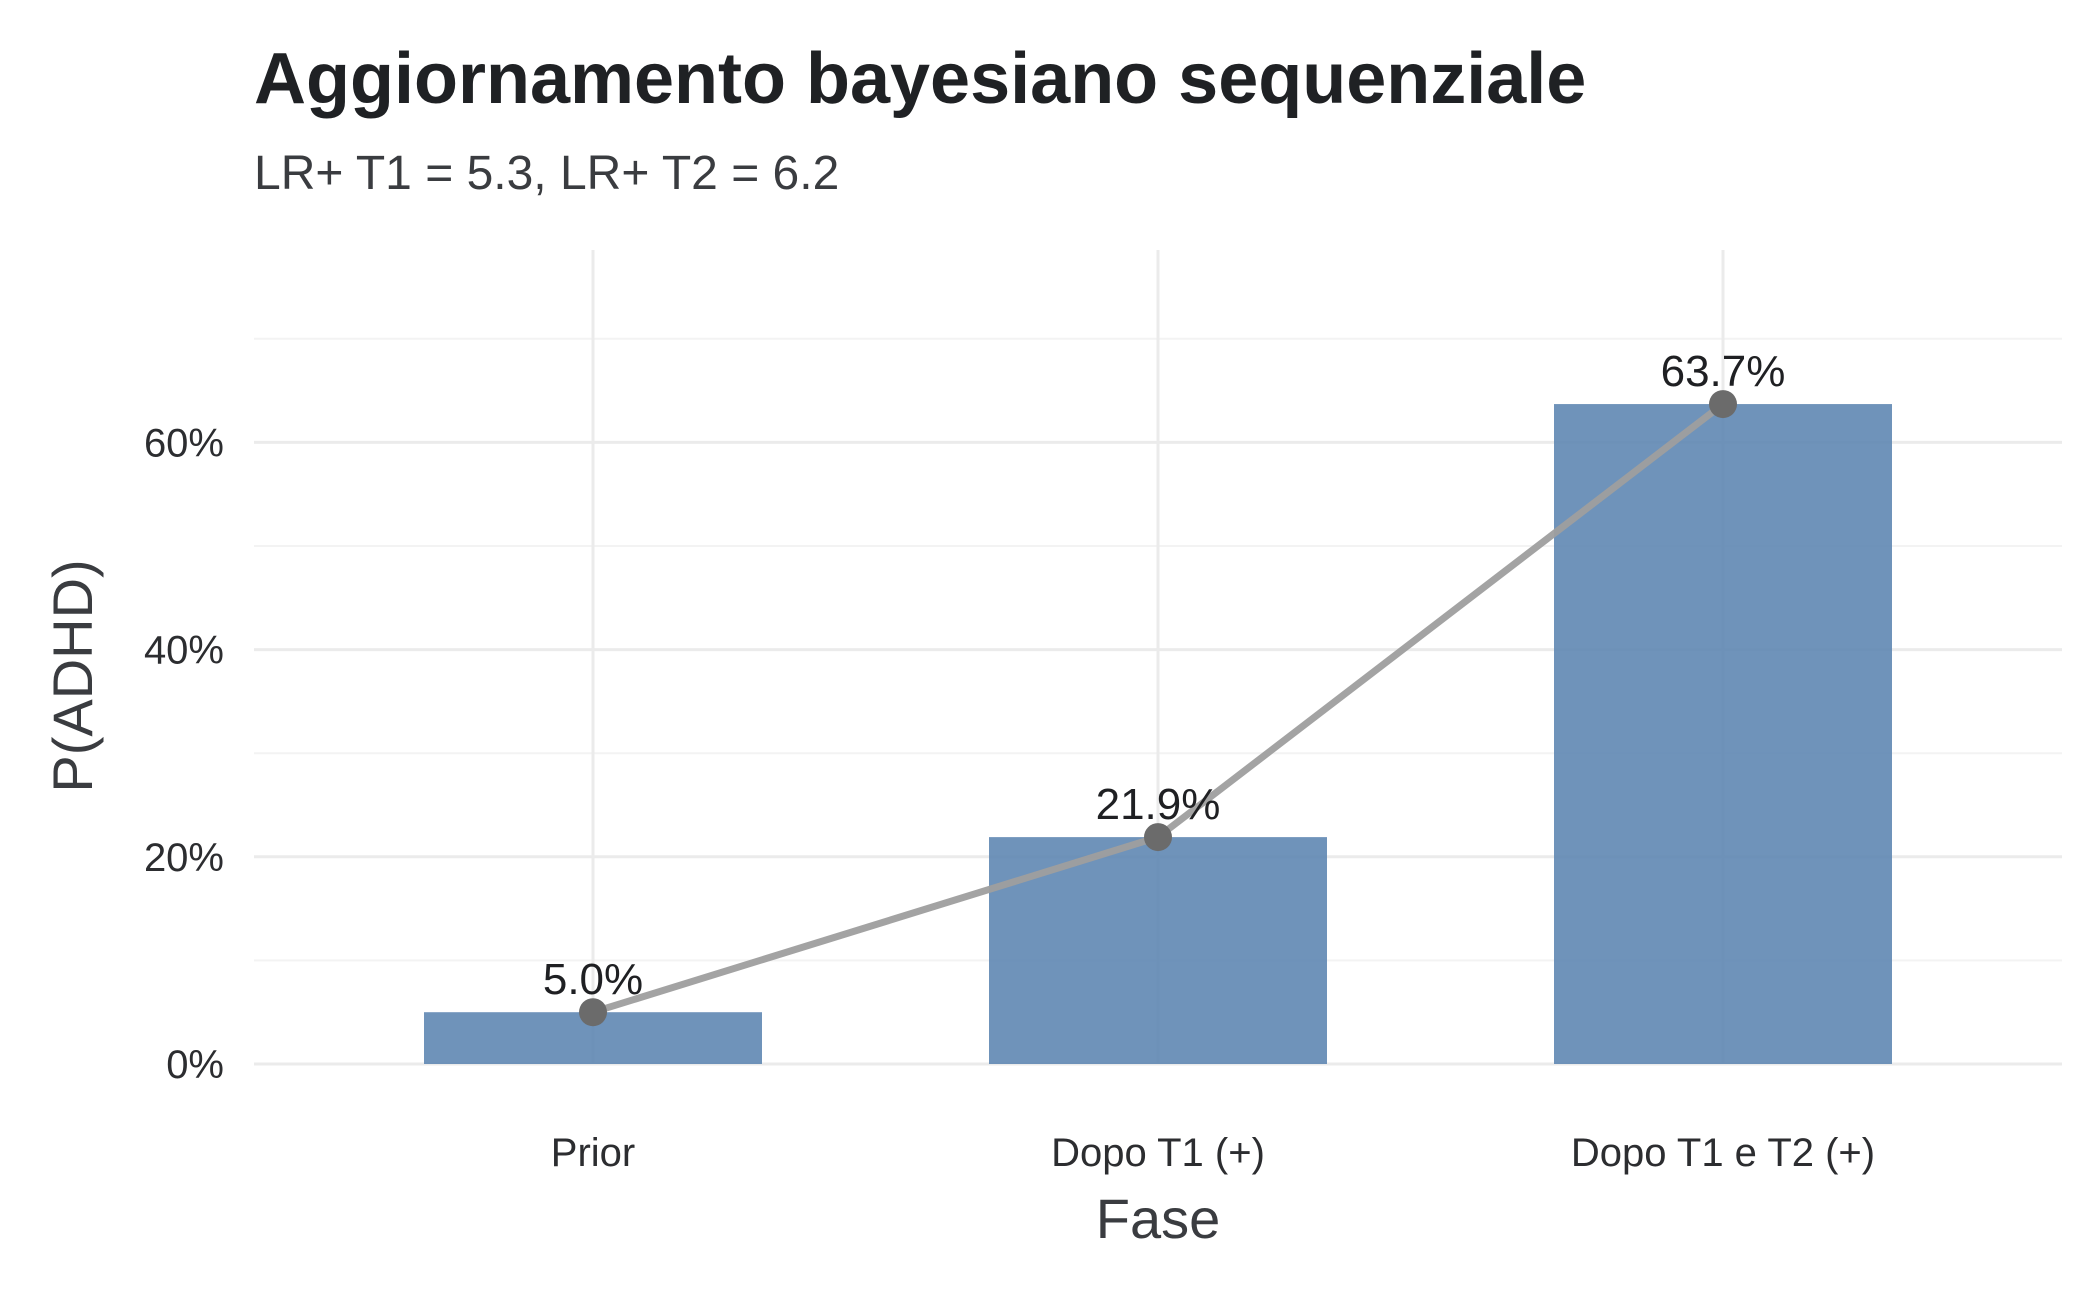 Image resolution: width=2100 pixels, height=1297 pixels. I want to click on y-tick-label: 0%, so click(195, 1065).